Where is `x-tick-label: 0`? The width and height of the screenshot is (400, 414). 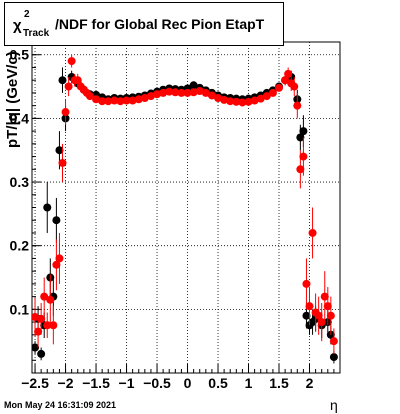 x-tick-label: 0 is located at coordinates (188, 383).